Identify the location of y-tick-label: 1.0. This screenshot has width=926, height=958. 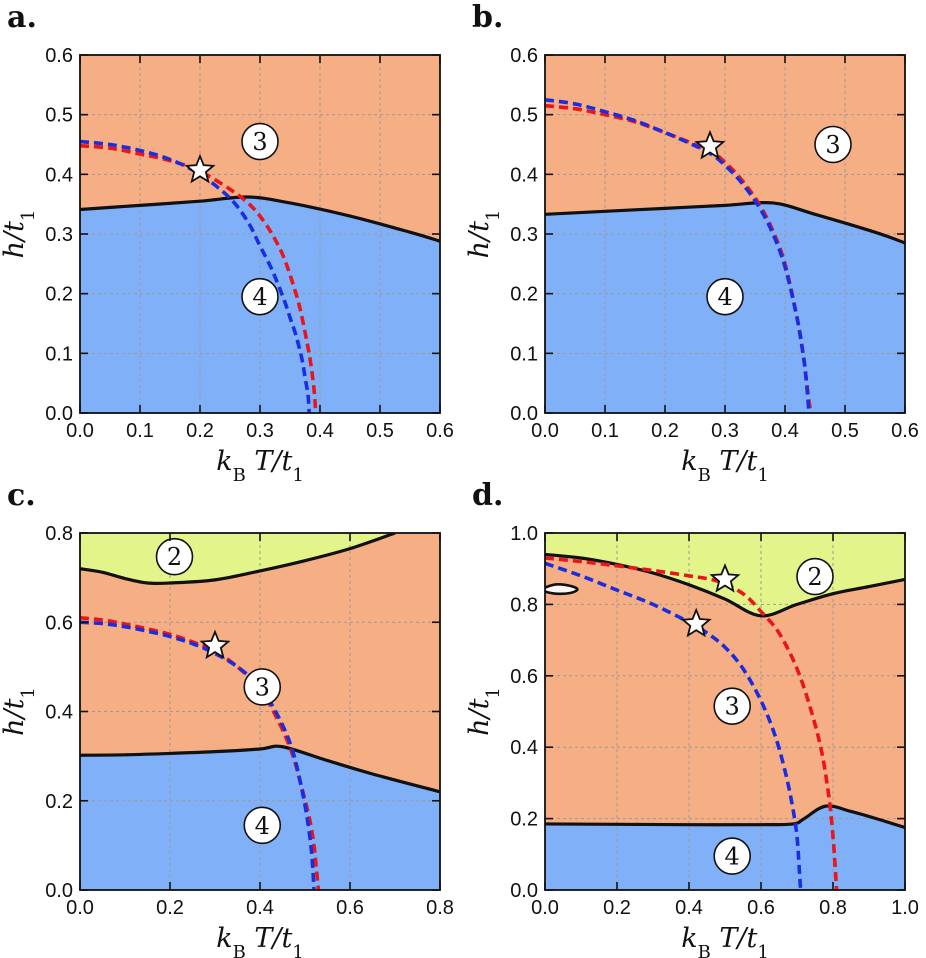
(524, 534).